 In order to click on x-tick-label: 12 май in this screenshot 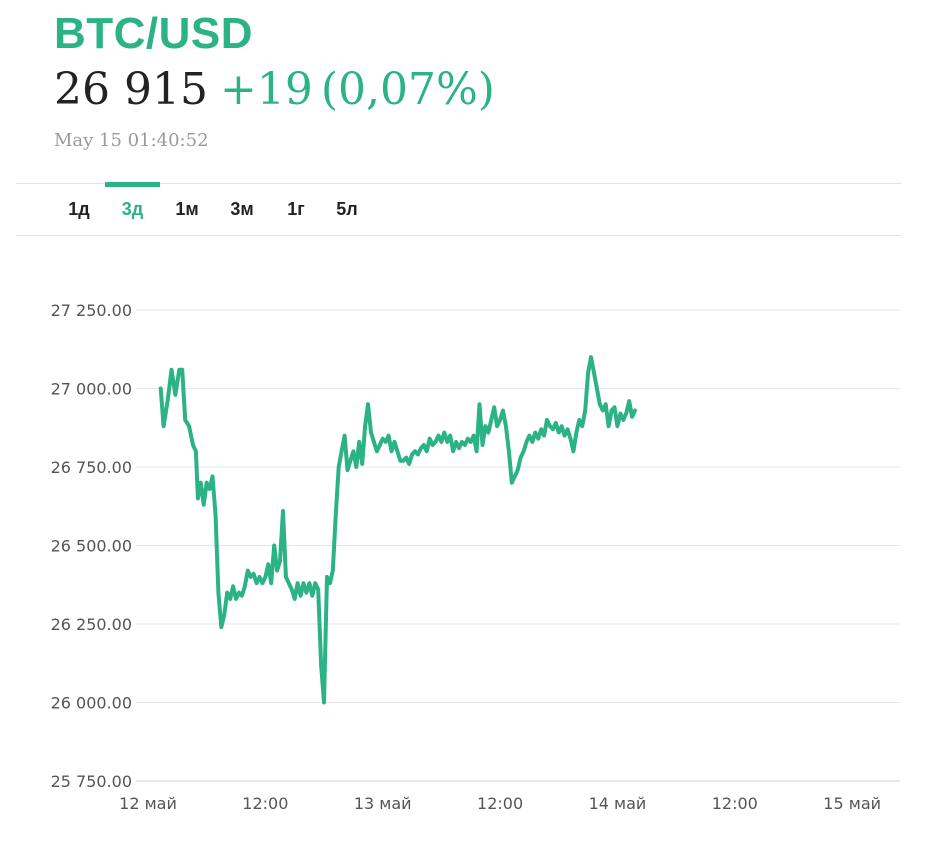, I will do `click(148, 803)`.